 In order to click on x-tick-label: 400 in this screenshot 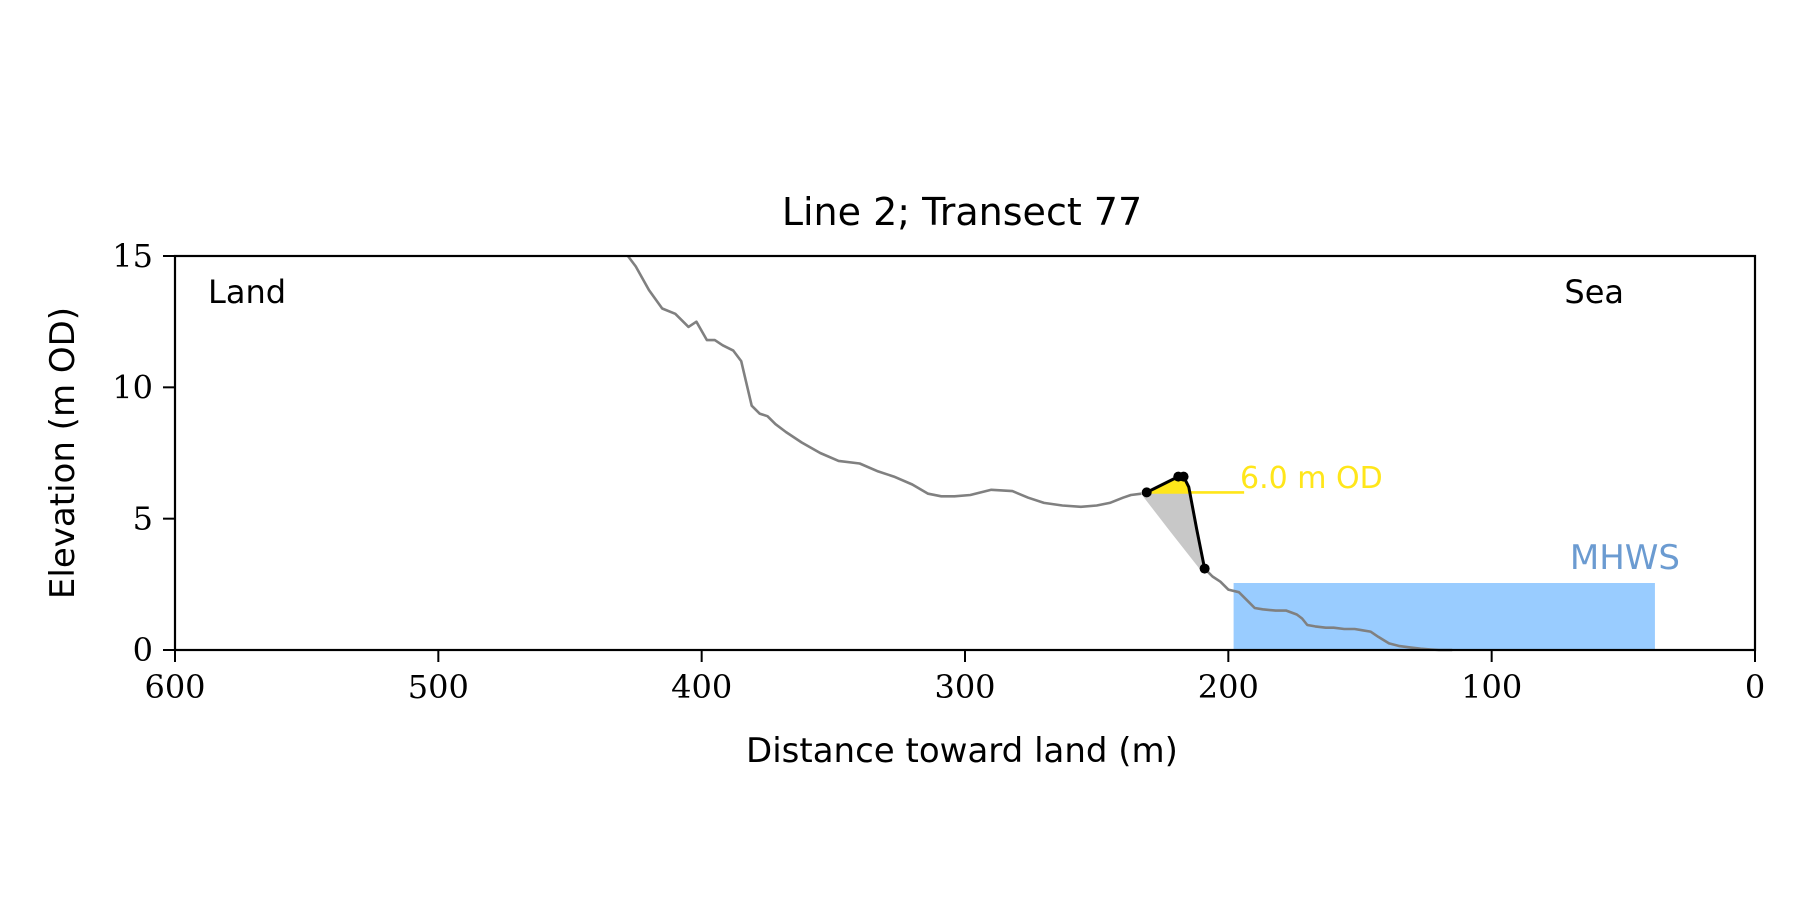, I will do `click(701, 687)`.